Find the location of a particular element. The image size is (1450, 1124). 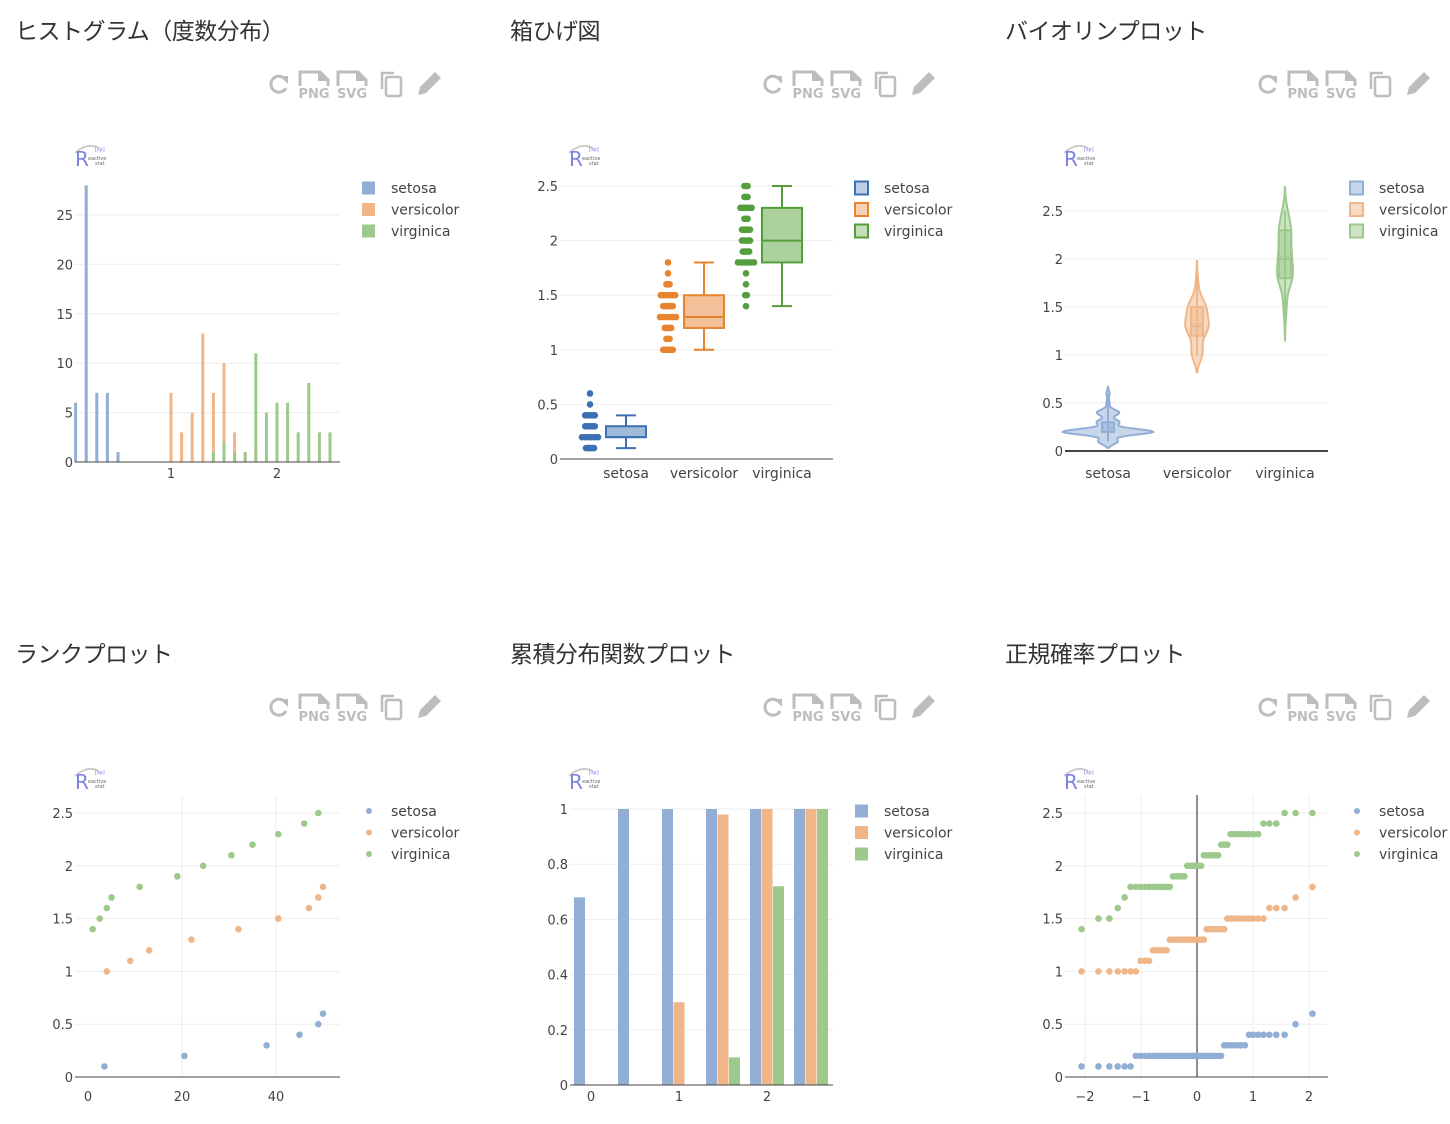

refresh-arrow is located at coordinates (1273, 80).